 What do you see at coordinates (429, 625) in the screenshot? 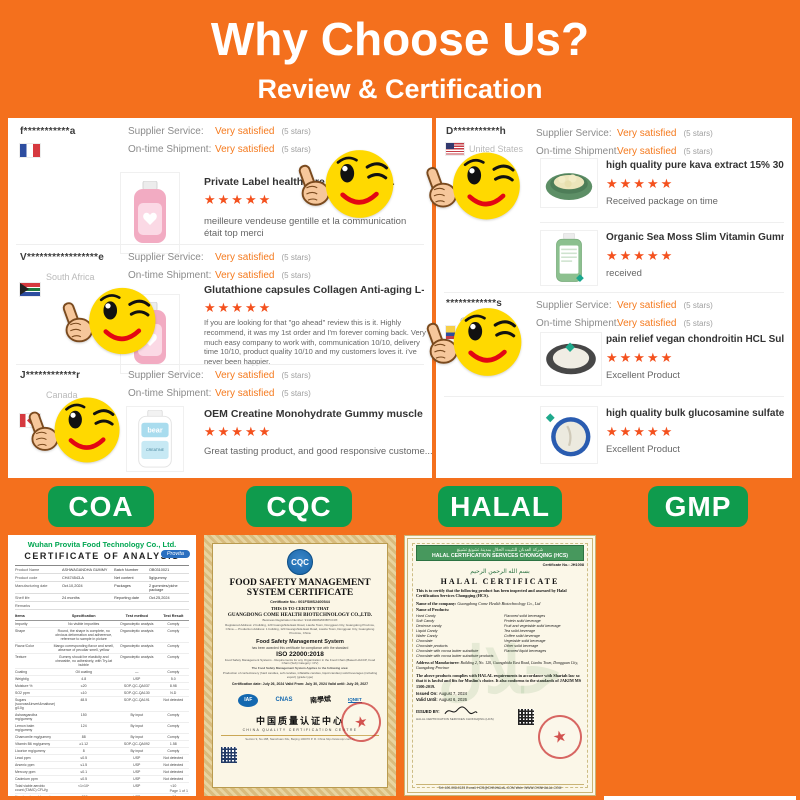
I see `product-item: Dextrose candy` at bounding box center [429, 625].